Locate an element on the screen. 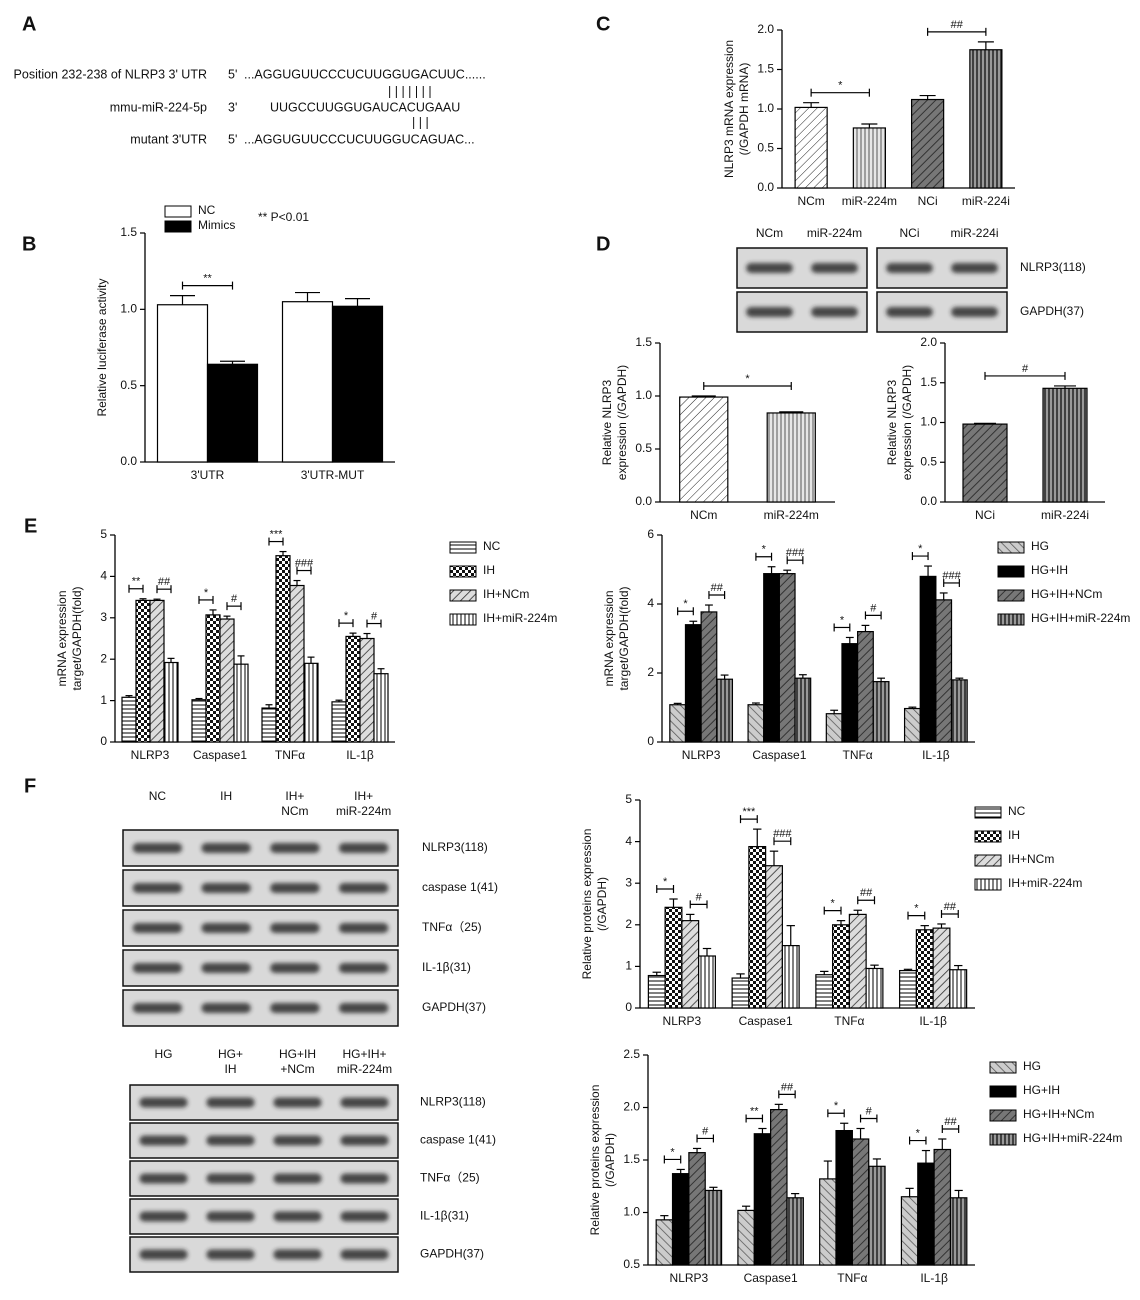 Image resolution: width=1140 pixels, height=1300 pixels. panel-label: C is located at coordinates (603, 24).